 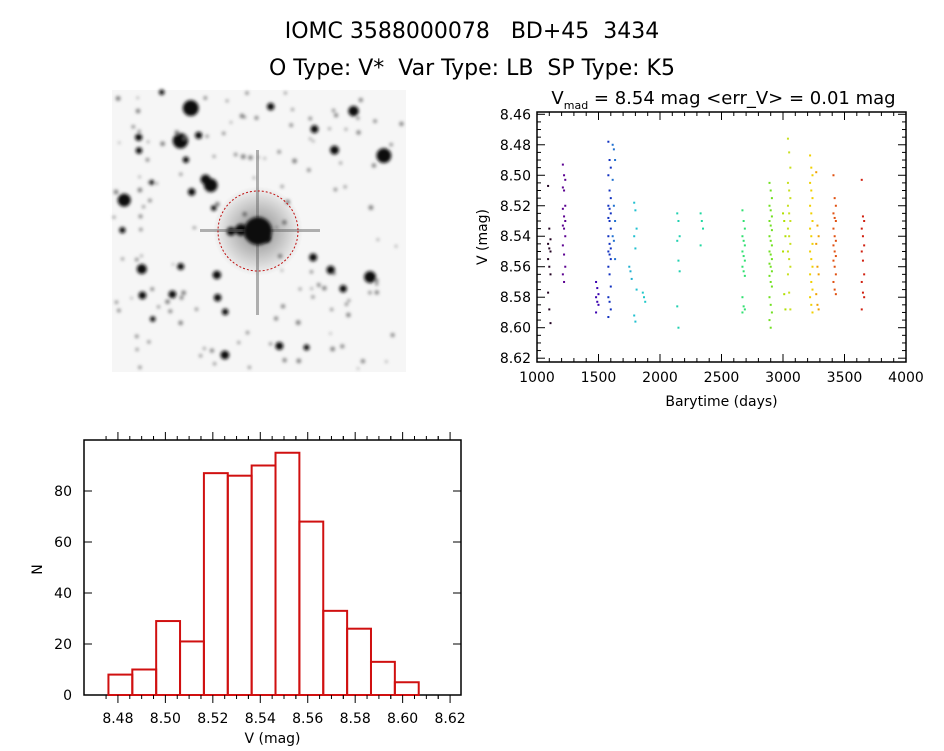 What do you see at coordinates (515, 115) in the screenshot?
I see `y-tick-label: 8.46` at bounding box center [515, 115].